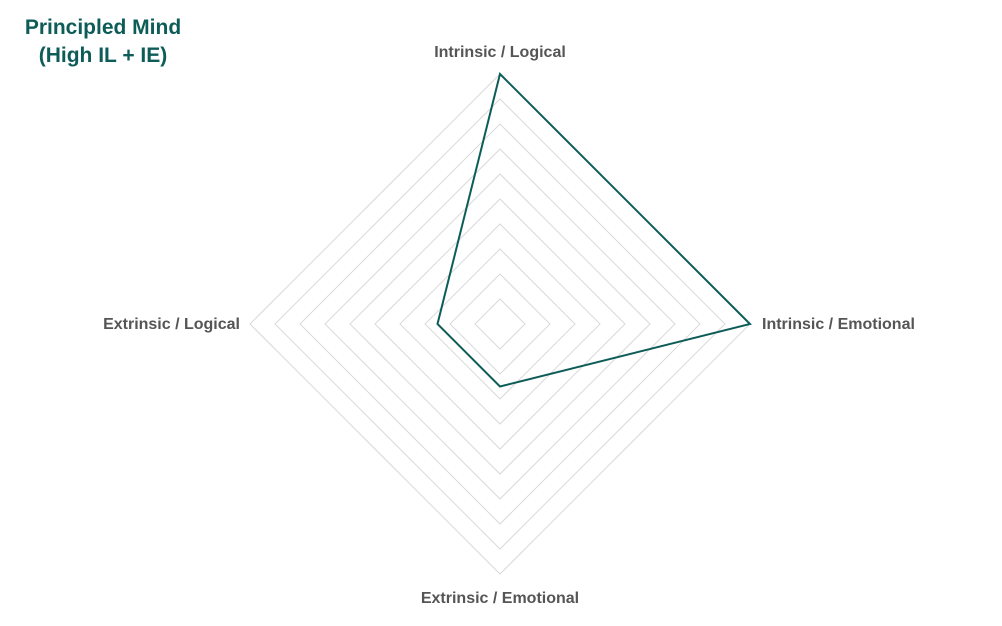 The width and height of the screenshot is (1002, 626). I want to click on chart-title-line-1: Principled Mind, so click(103, 27).